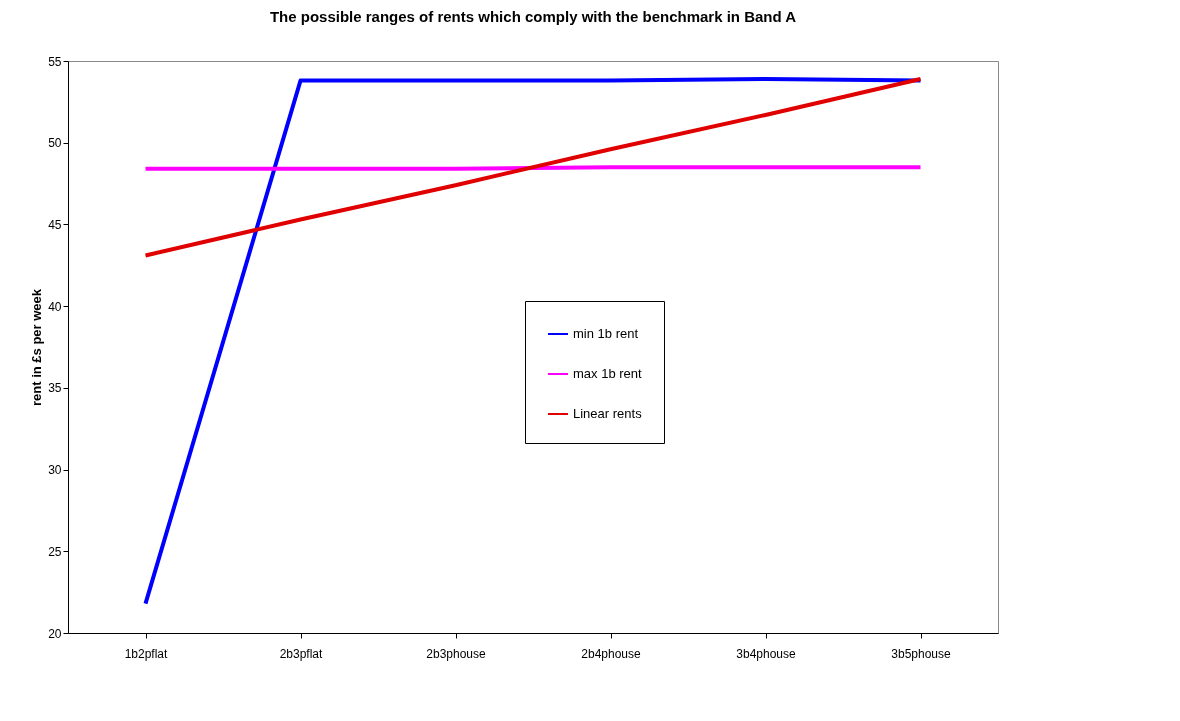 This screenshot has height=721, width=1180. Describe the element at coordinates (55, 224) in the screenshot. I see `y-tick-label: 45` at that location.